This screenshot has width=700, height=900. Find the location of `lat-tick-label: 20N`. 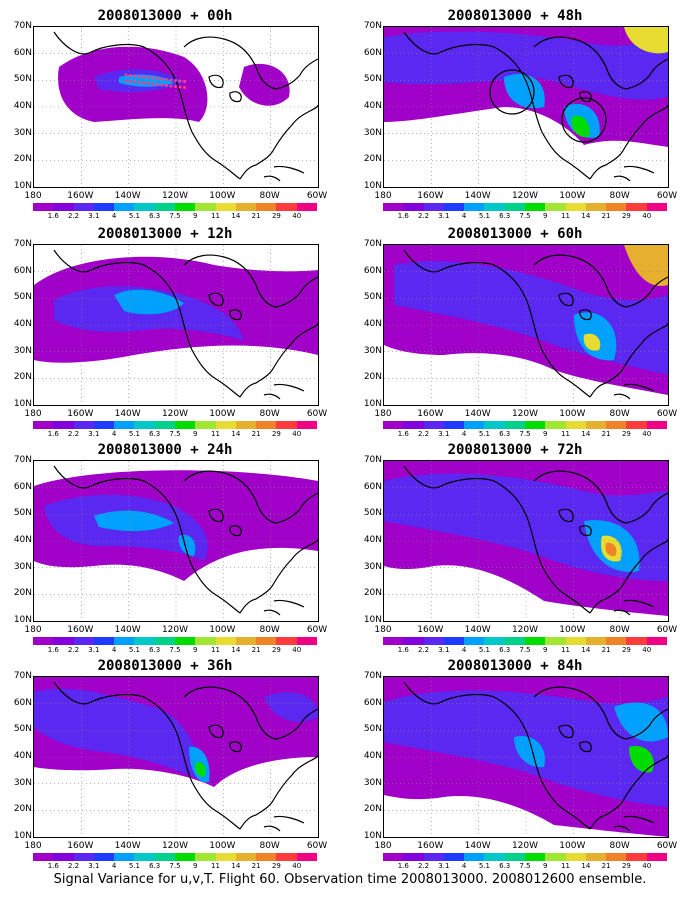

lat-tick-label: 20N is located at coordinates (372, 593).